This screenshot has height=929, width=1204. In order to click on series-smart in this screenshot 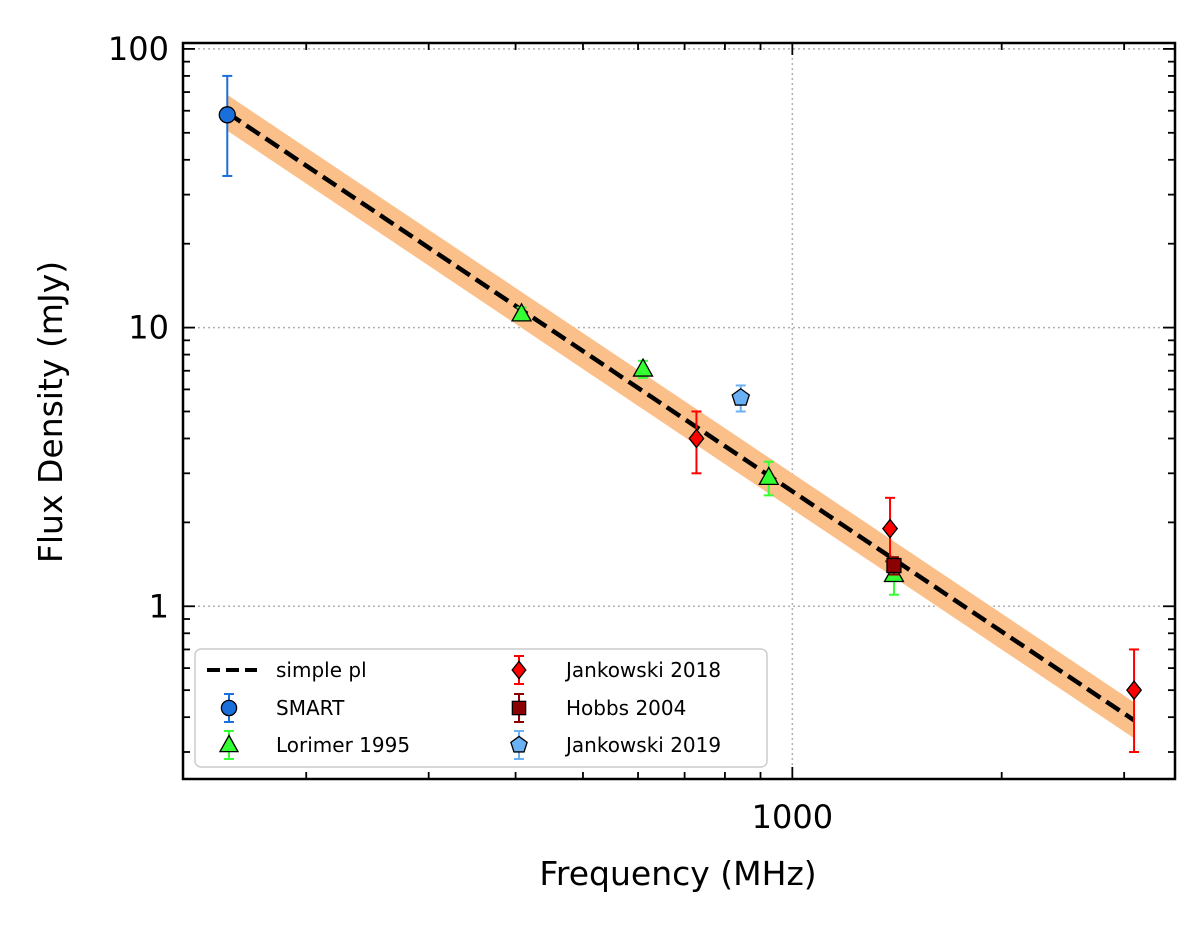, I will do `click(227, 125)`.